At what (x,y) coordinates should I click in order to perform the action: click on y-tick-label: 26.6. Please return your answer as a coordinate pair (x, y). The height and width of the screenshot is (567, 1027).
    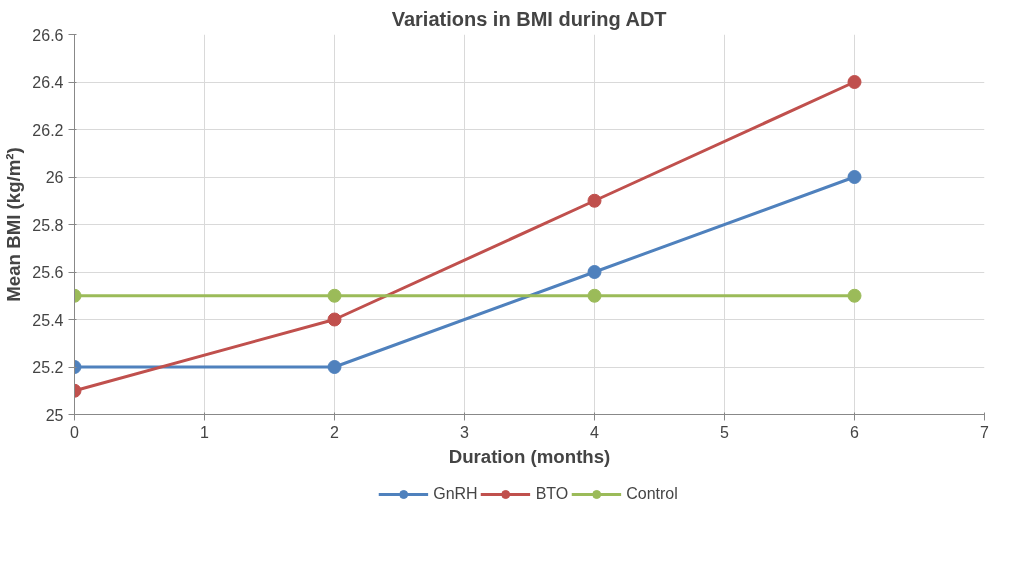
    Looking at the image, I should click on (48, 35).